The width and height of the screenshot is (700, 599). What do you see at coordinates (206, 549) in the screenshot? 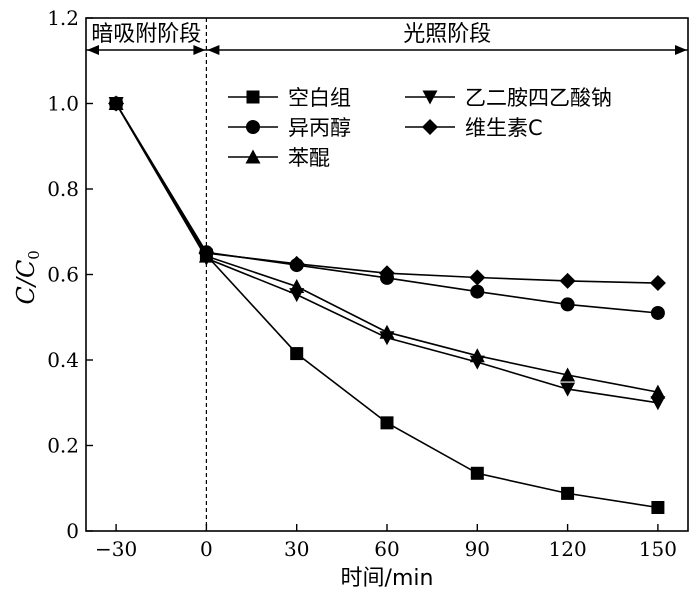
I see `x-tick-label: 0` at bounding box center [206, 549].